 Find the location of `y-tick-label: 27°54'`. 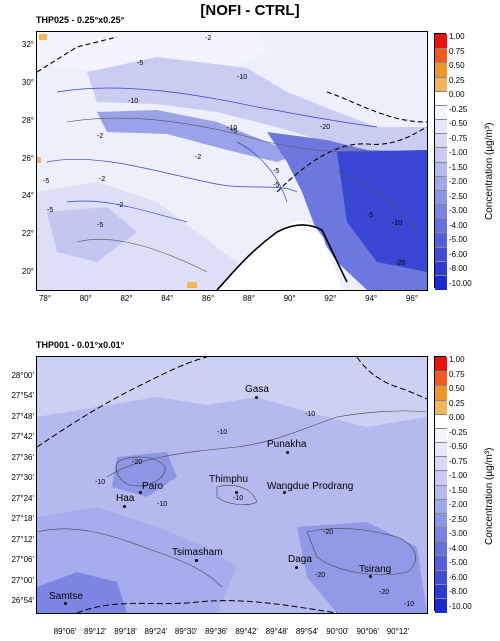

y-tick-label: 27°54' is located at coordinates (22, 396).